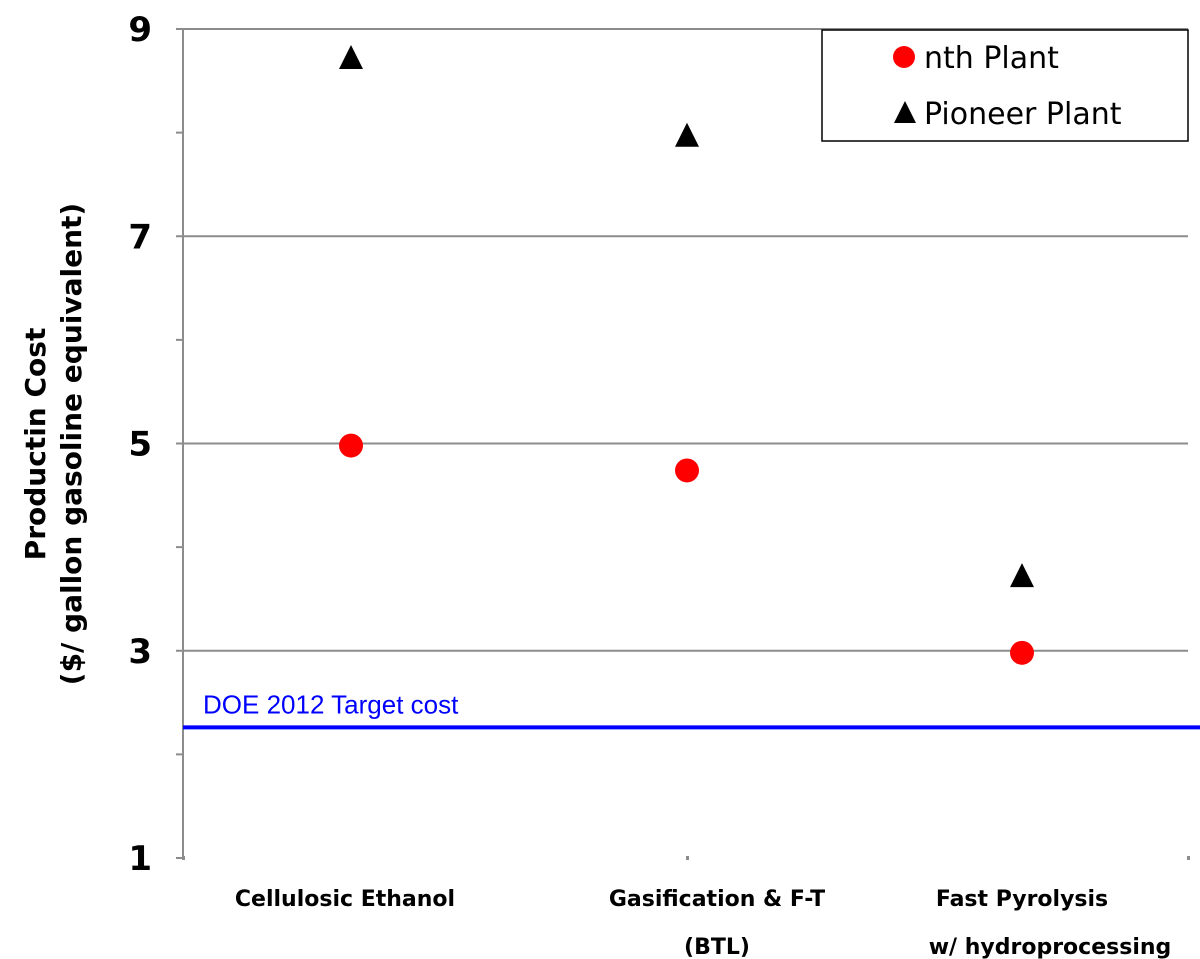 This screenshot has width=1200, height=959. I want to click on x-category-label: Cellulosic Ethanol, so click(345, 899).